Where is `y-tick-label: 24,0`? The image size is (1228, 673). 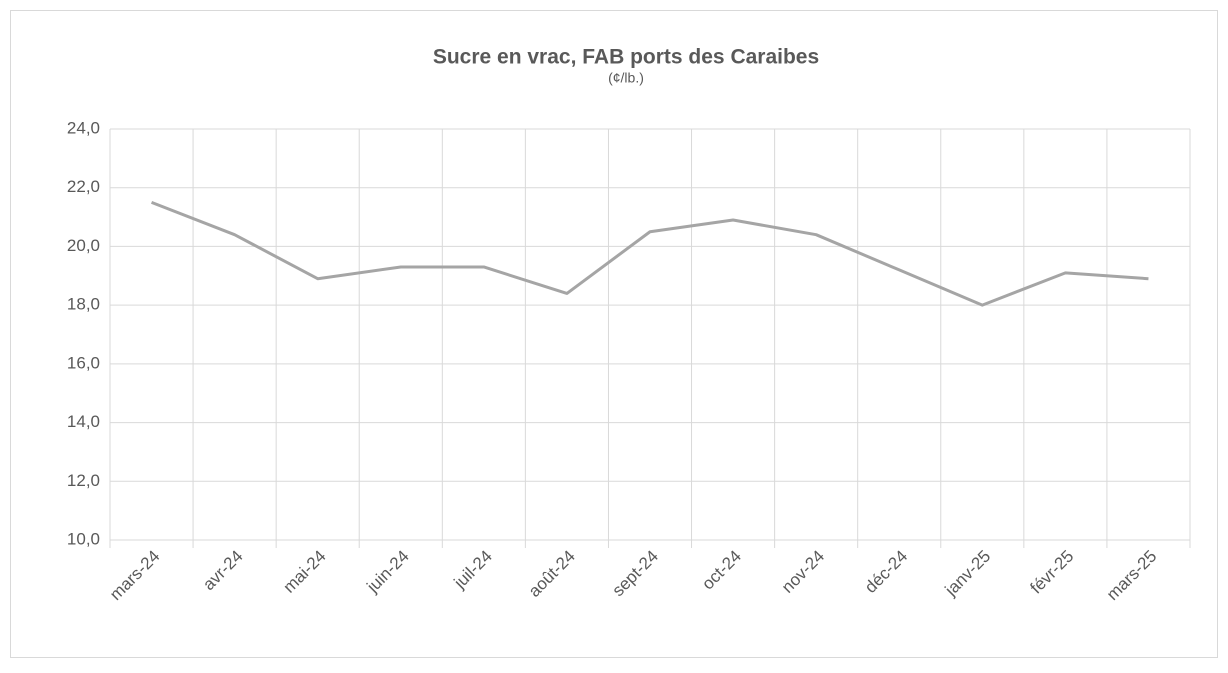 y-tick-label: 24,0 is located at coordinates (83, 127).